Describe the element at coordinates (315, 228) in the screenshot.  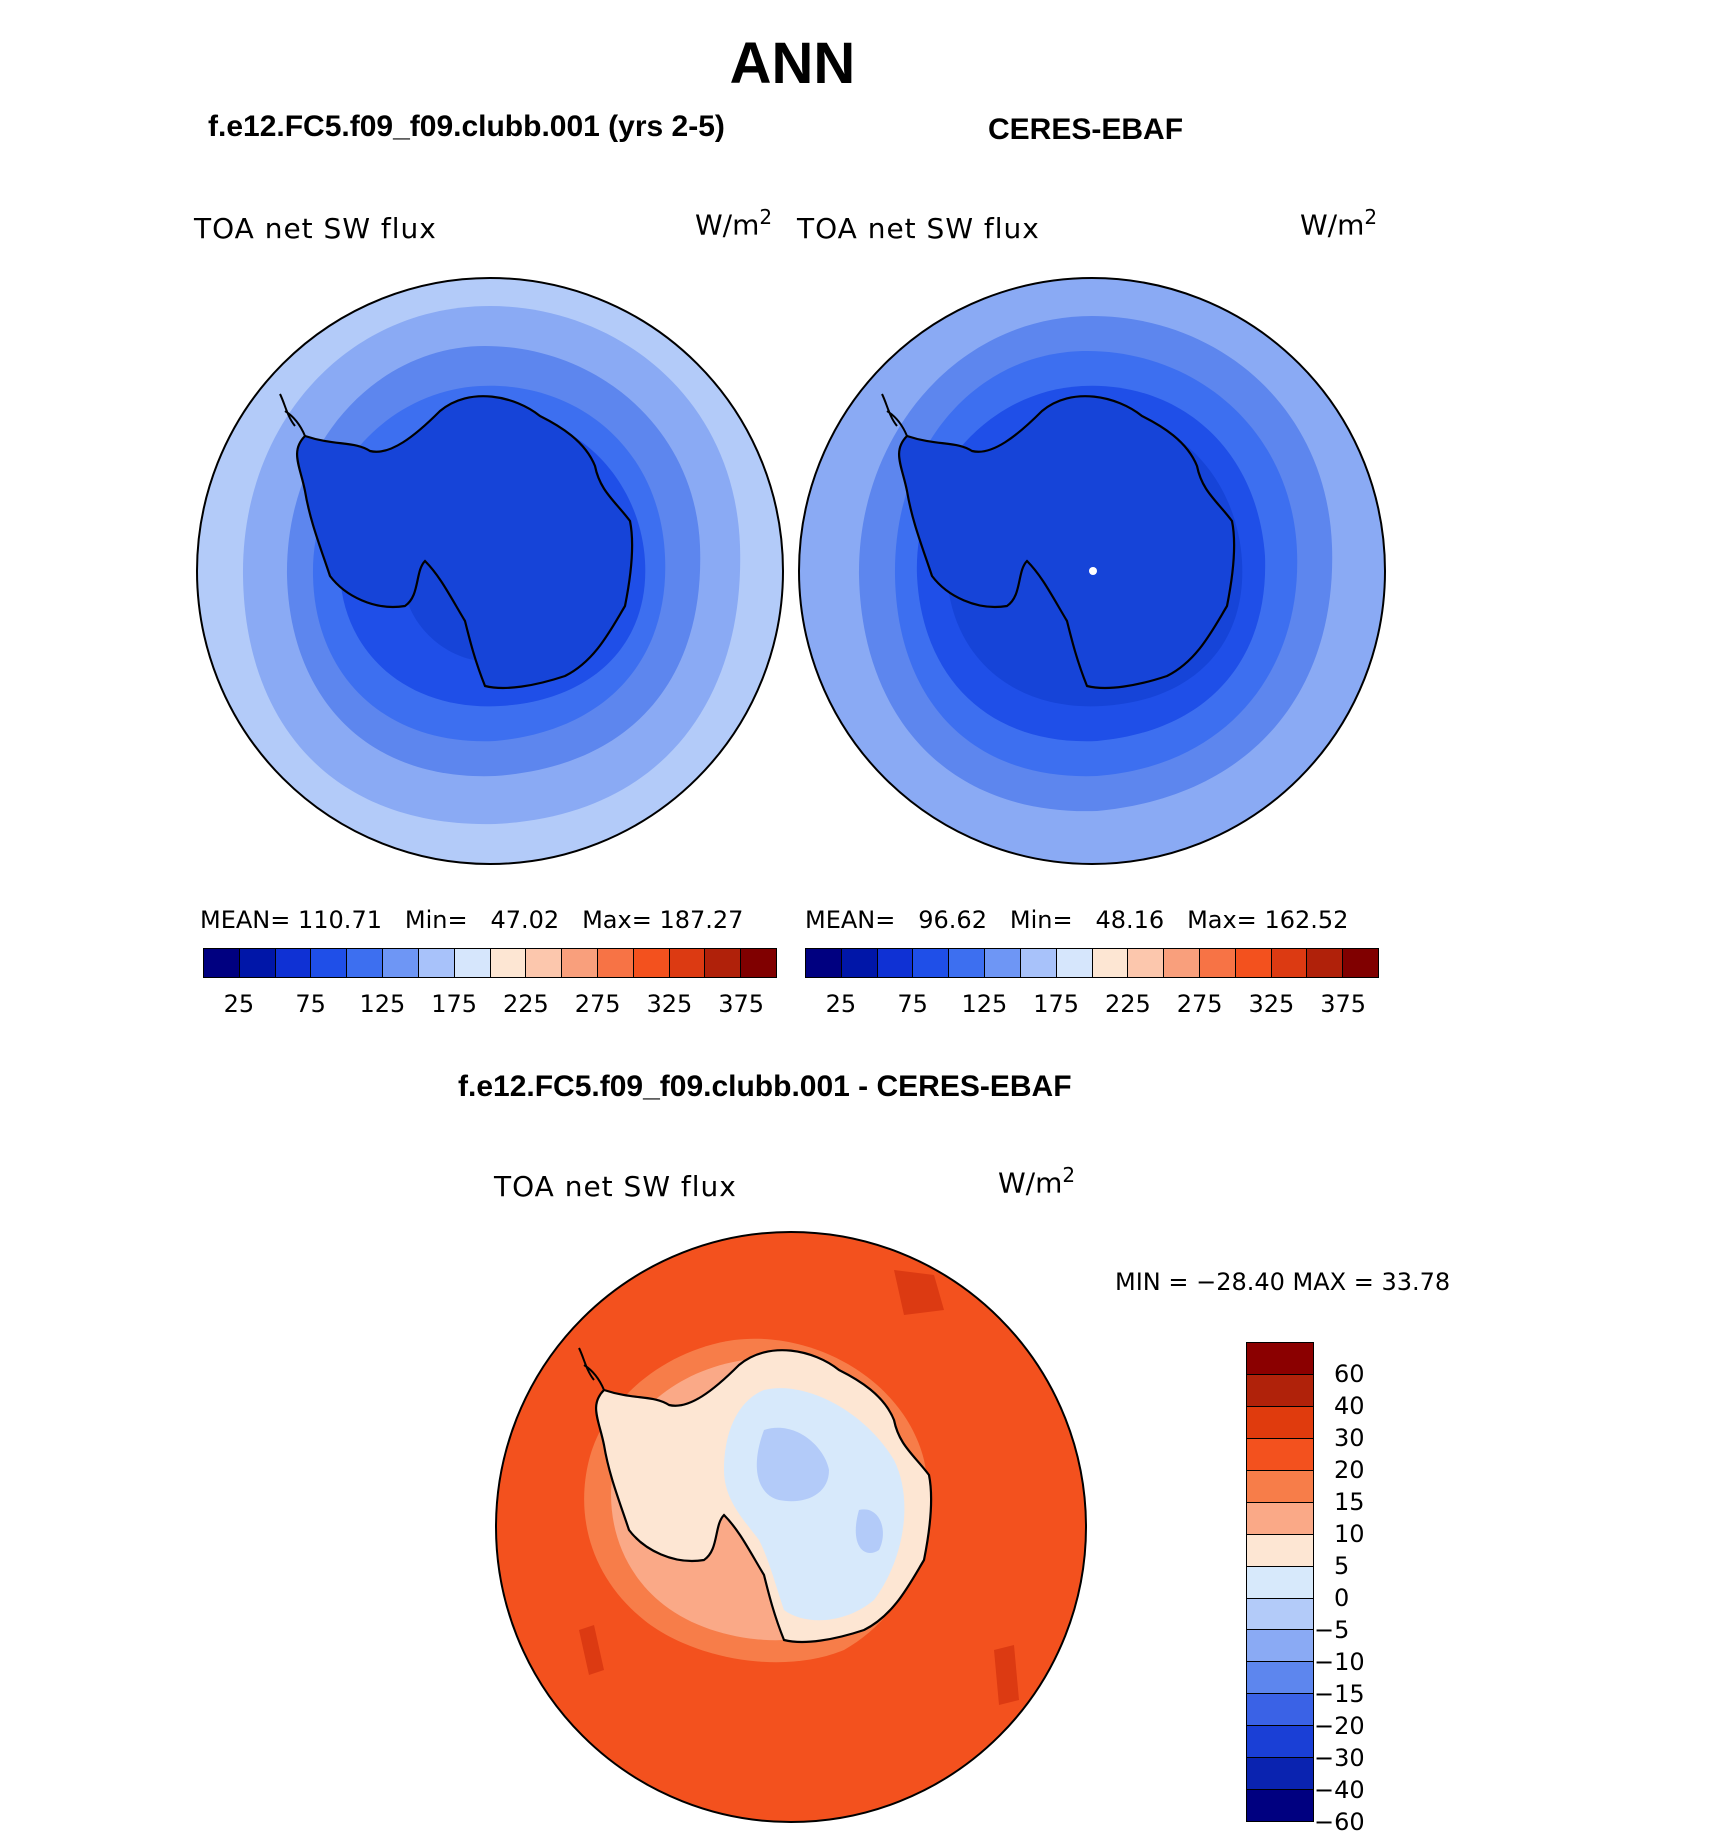
I see `model-variable-label: TOA net SW flux` at that location.